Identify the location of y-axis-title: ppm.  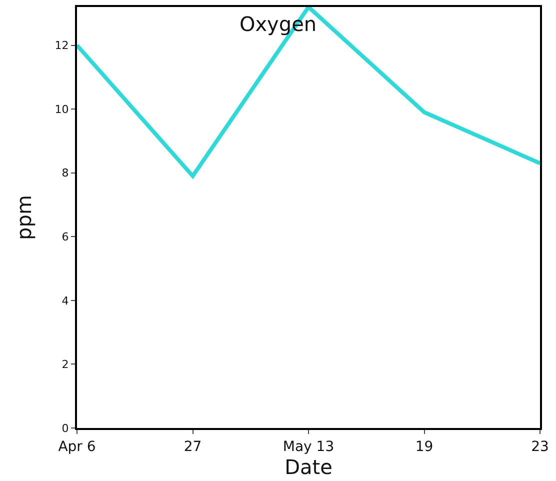
(24, 217).